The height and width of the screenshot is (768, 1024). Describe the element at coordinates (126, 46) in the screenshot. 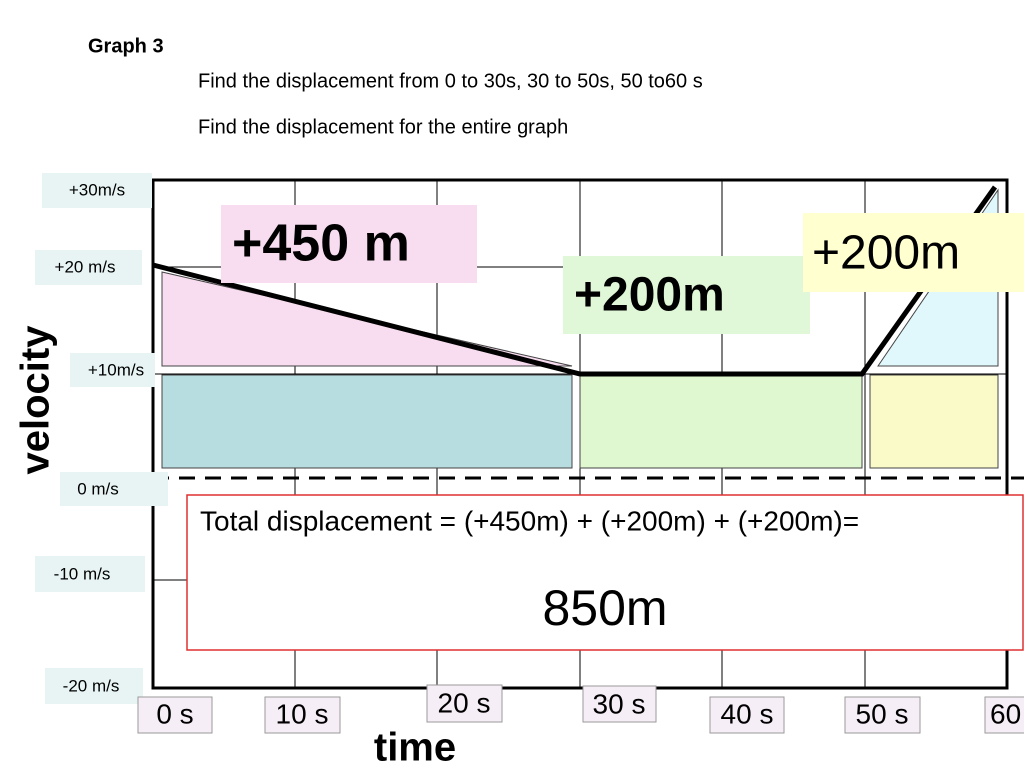

I see `title: Graph 3` at that location.